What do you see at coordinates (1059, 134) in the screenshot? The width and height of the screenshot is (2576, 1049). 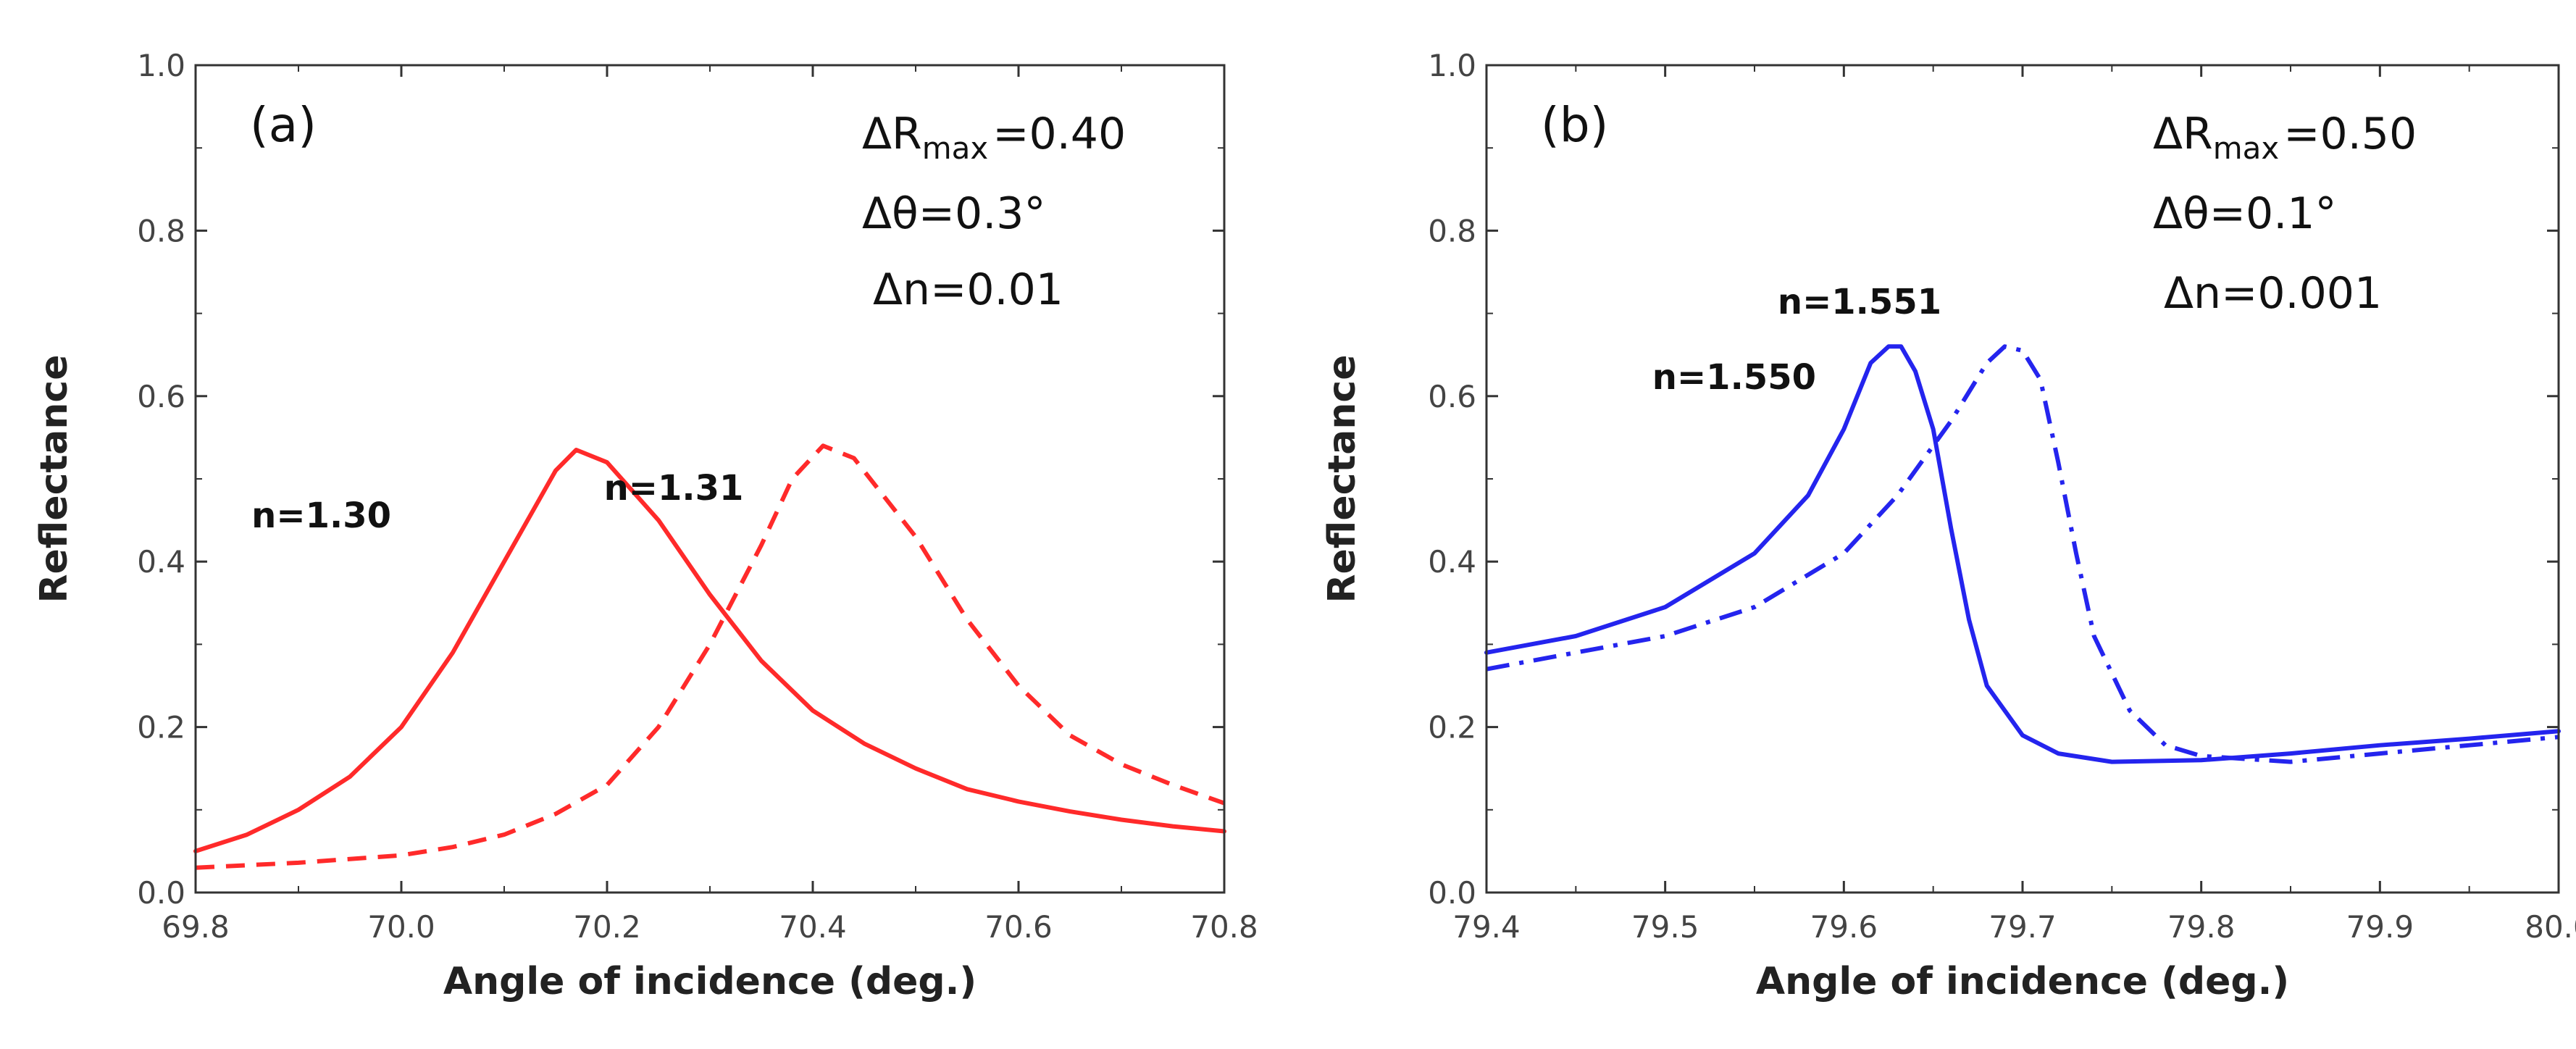 I see `panel-a-delta-r-value: =0.40` at bounding box center [1059, 134].